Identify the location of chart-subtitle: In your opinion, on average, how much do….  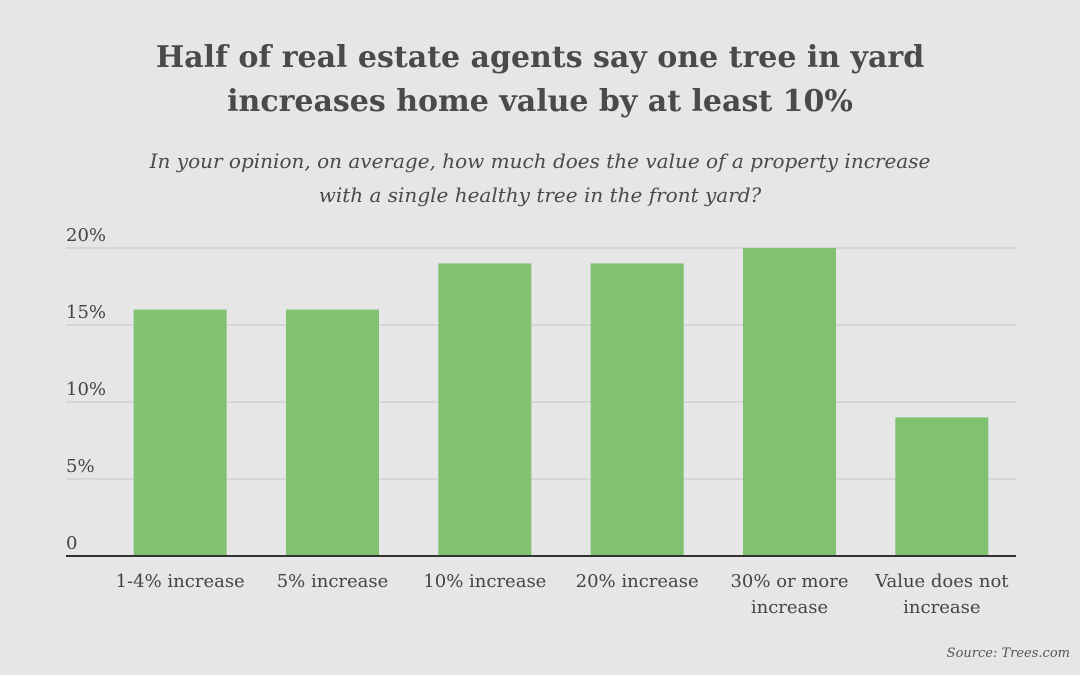
(540, 178).